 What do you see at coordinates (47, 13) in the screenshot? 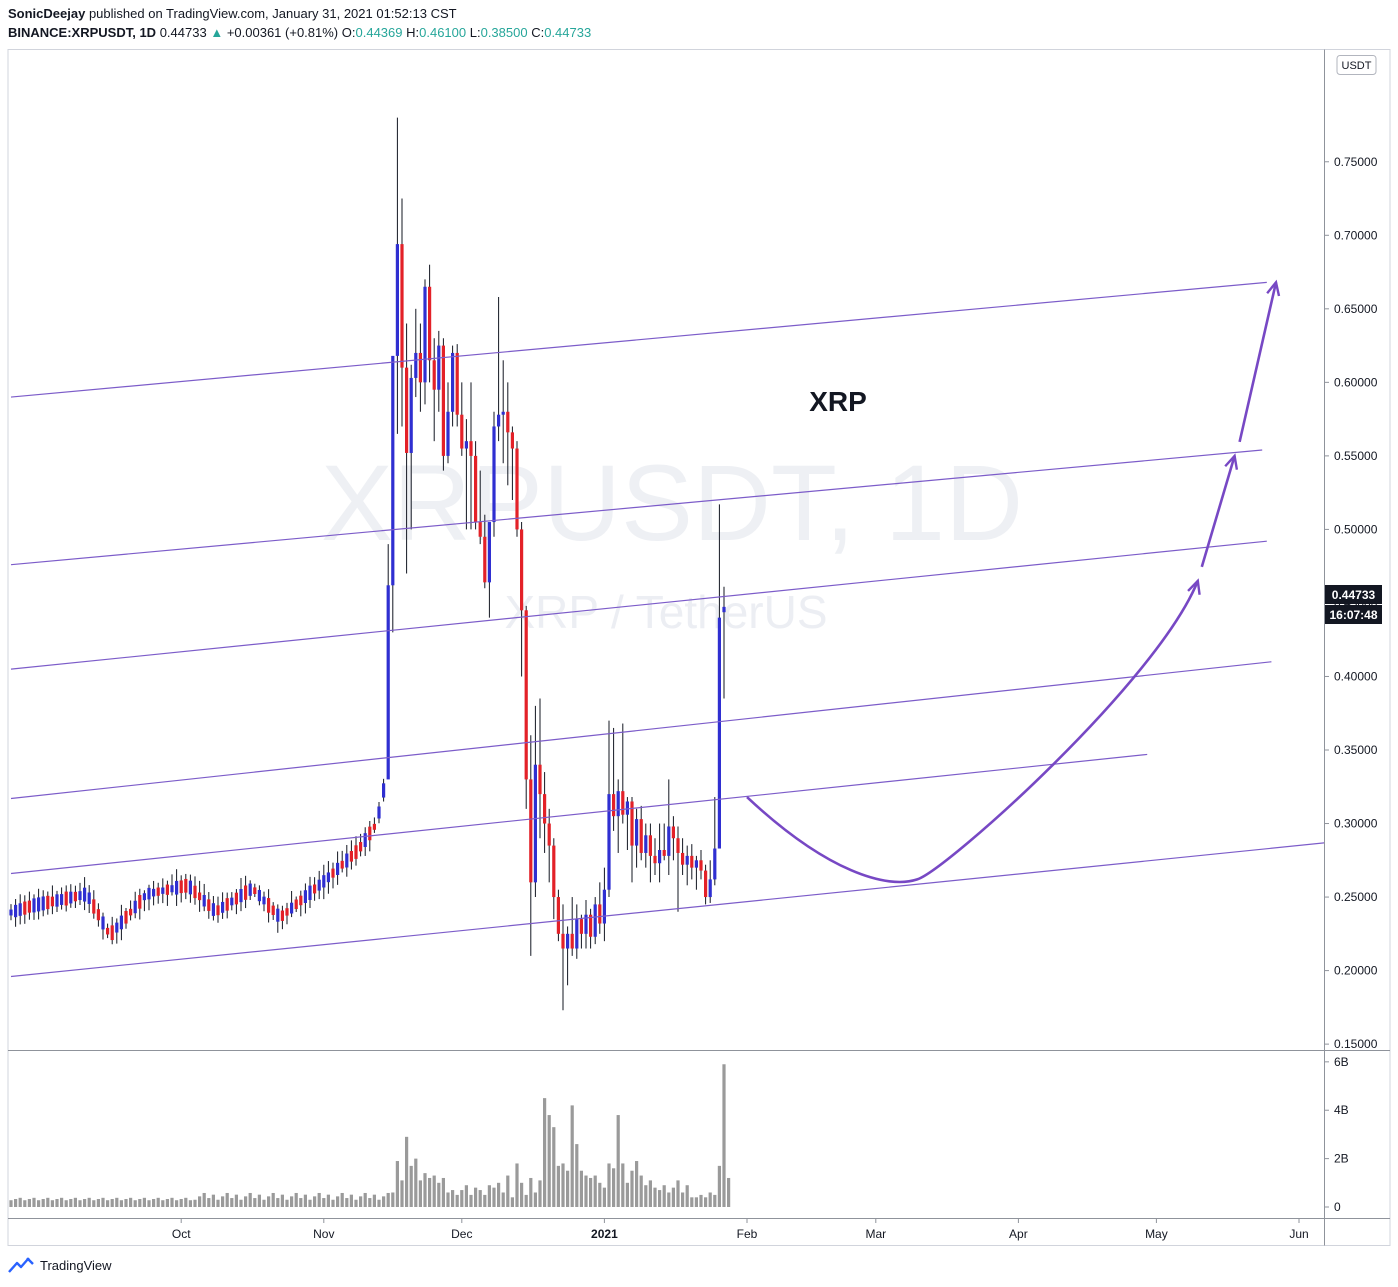
I see `author-name: SonicDeejay` at bounding box center [47, 13].